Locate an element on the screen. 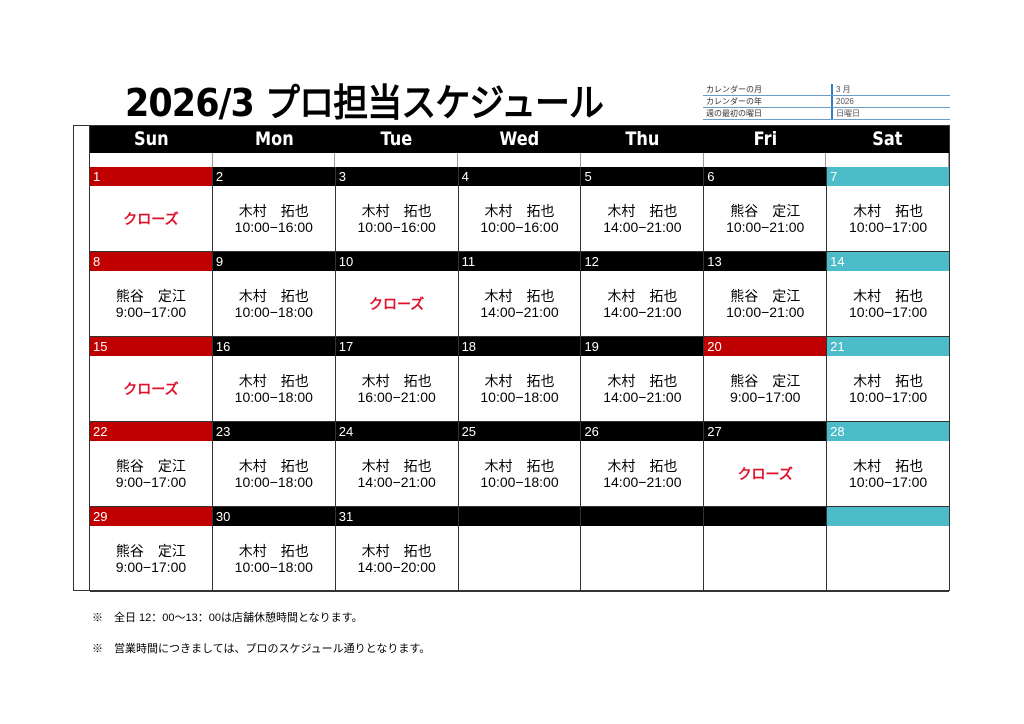 The height and width of the screenshot is (724, 1024). day-cell: 5 木村 拓也 14:00−21:00 is located at coordinates (643, 209).